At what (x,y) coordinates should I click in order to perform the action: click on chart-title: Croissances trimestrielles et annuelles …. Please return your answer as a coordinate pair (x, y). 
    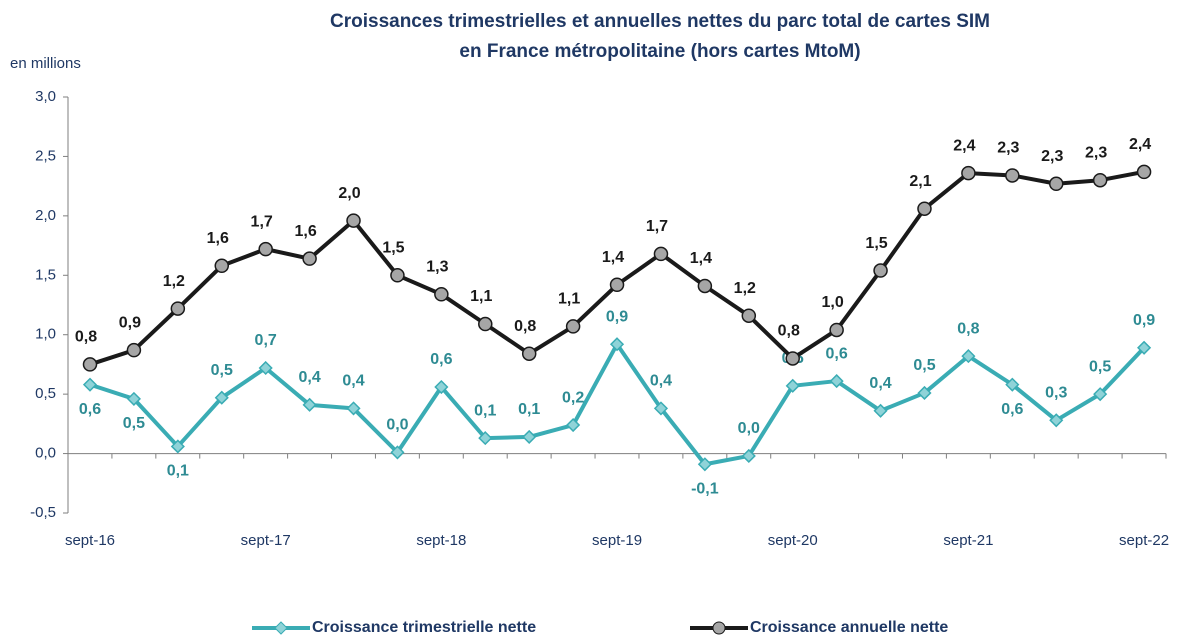
    Looking at the image, I should click on (660, 21).